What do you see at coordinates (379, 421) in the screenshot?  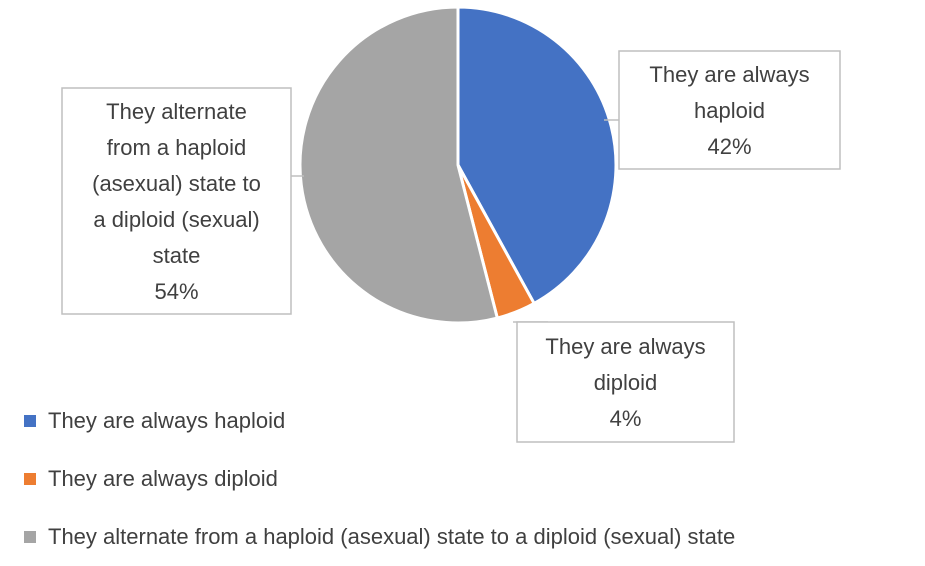 I see `legend-item-haploid: They are always haploid` at bounding box center [379, 421].